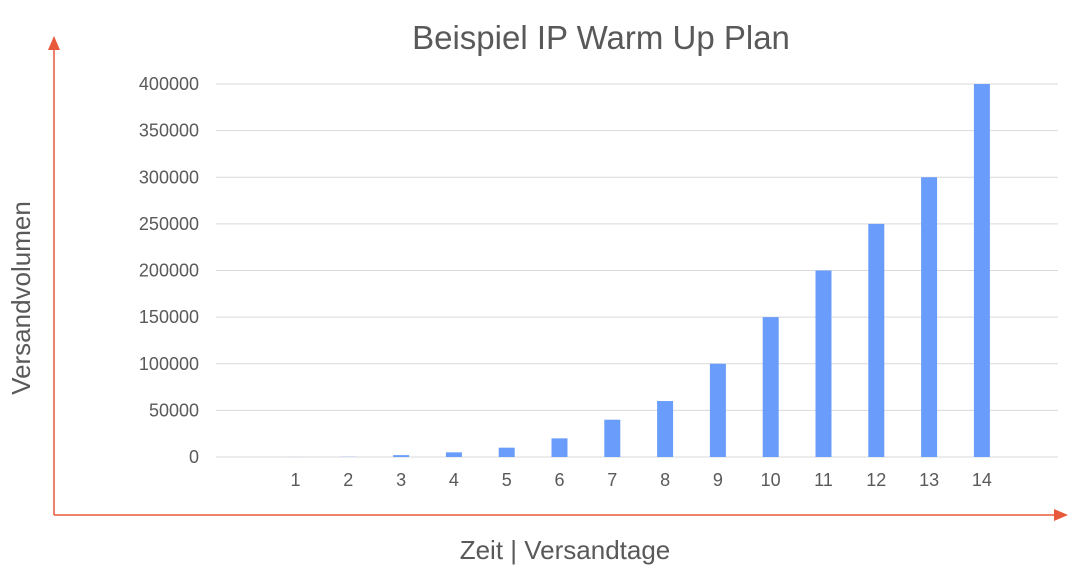 This screenshot has width=1089, height=580. Describe the element at coordinates (295, 480) in the screenshot. I see `x-tick-label: 1` at that location.